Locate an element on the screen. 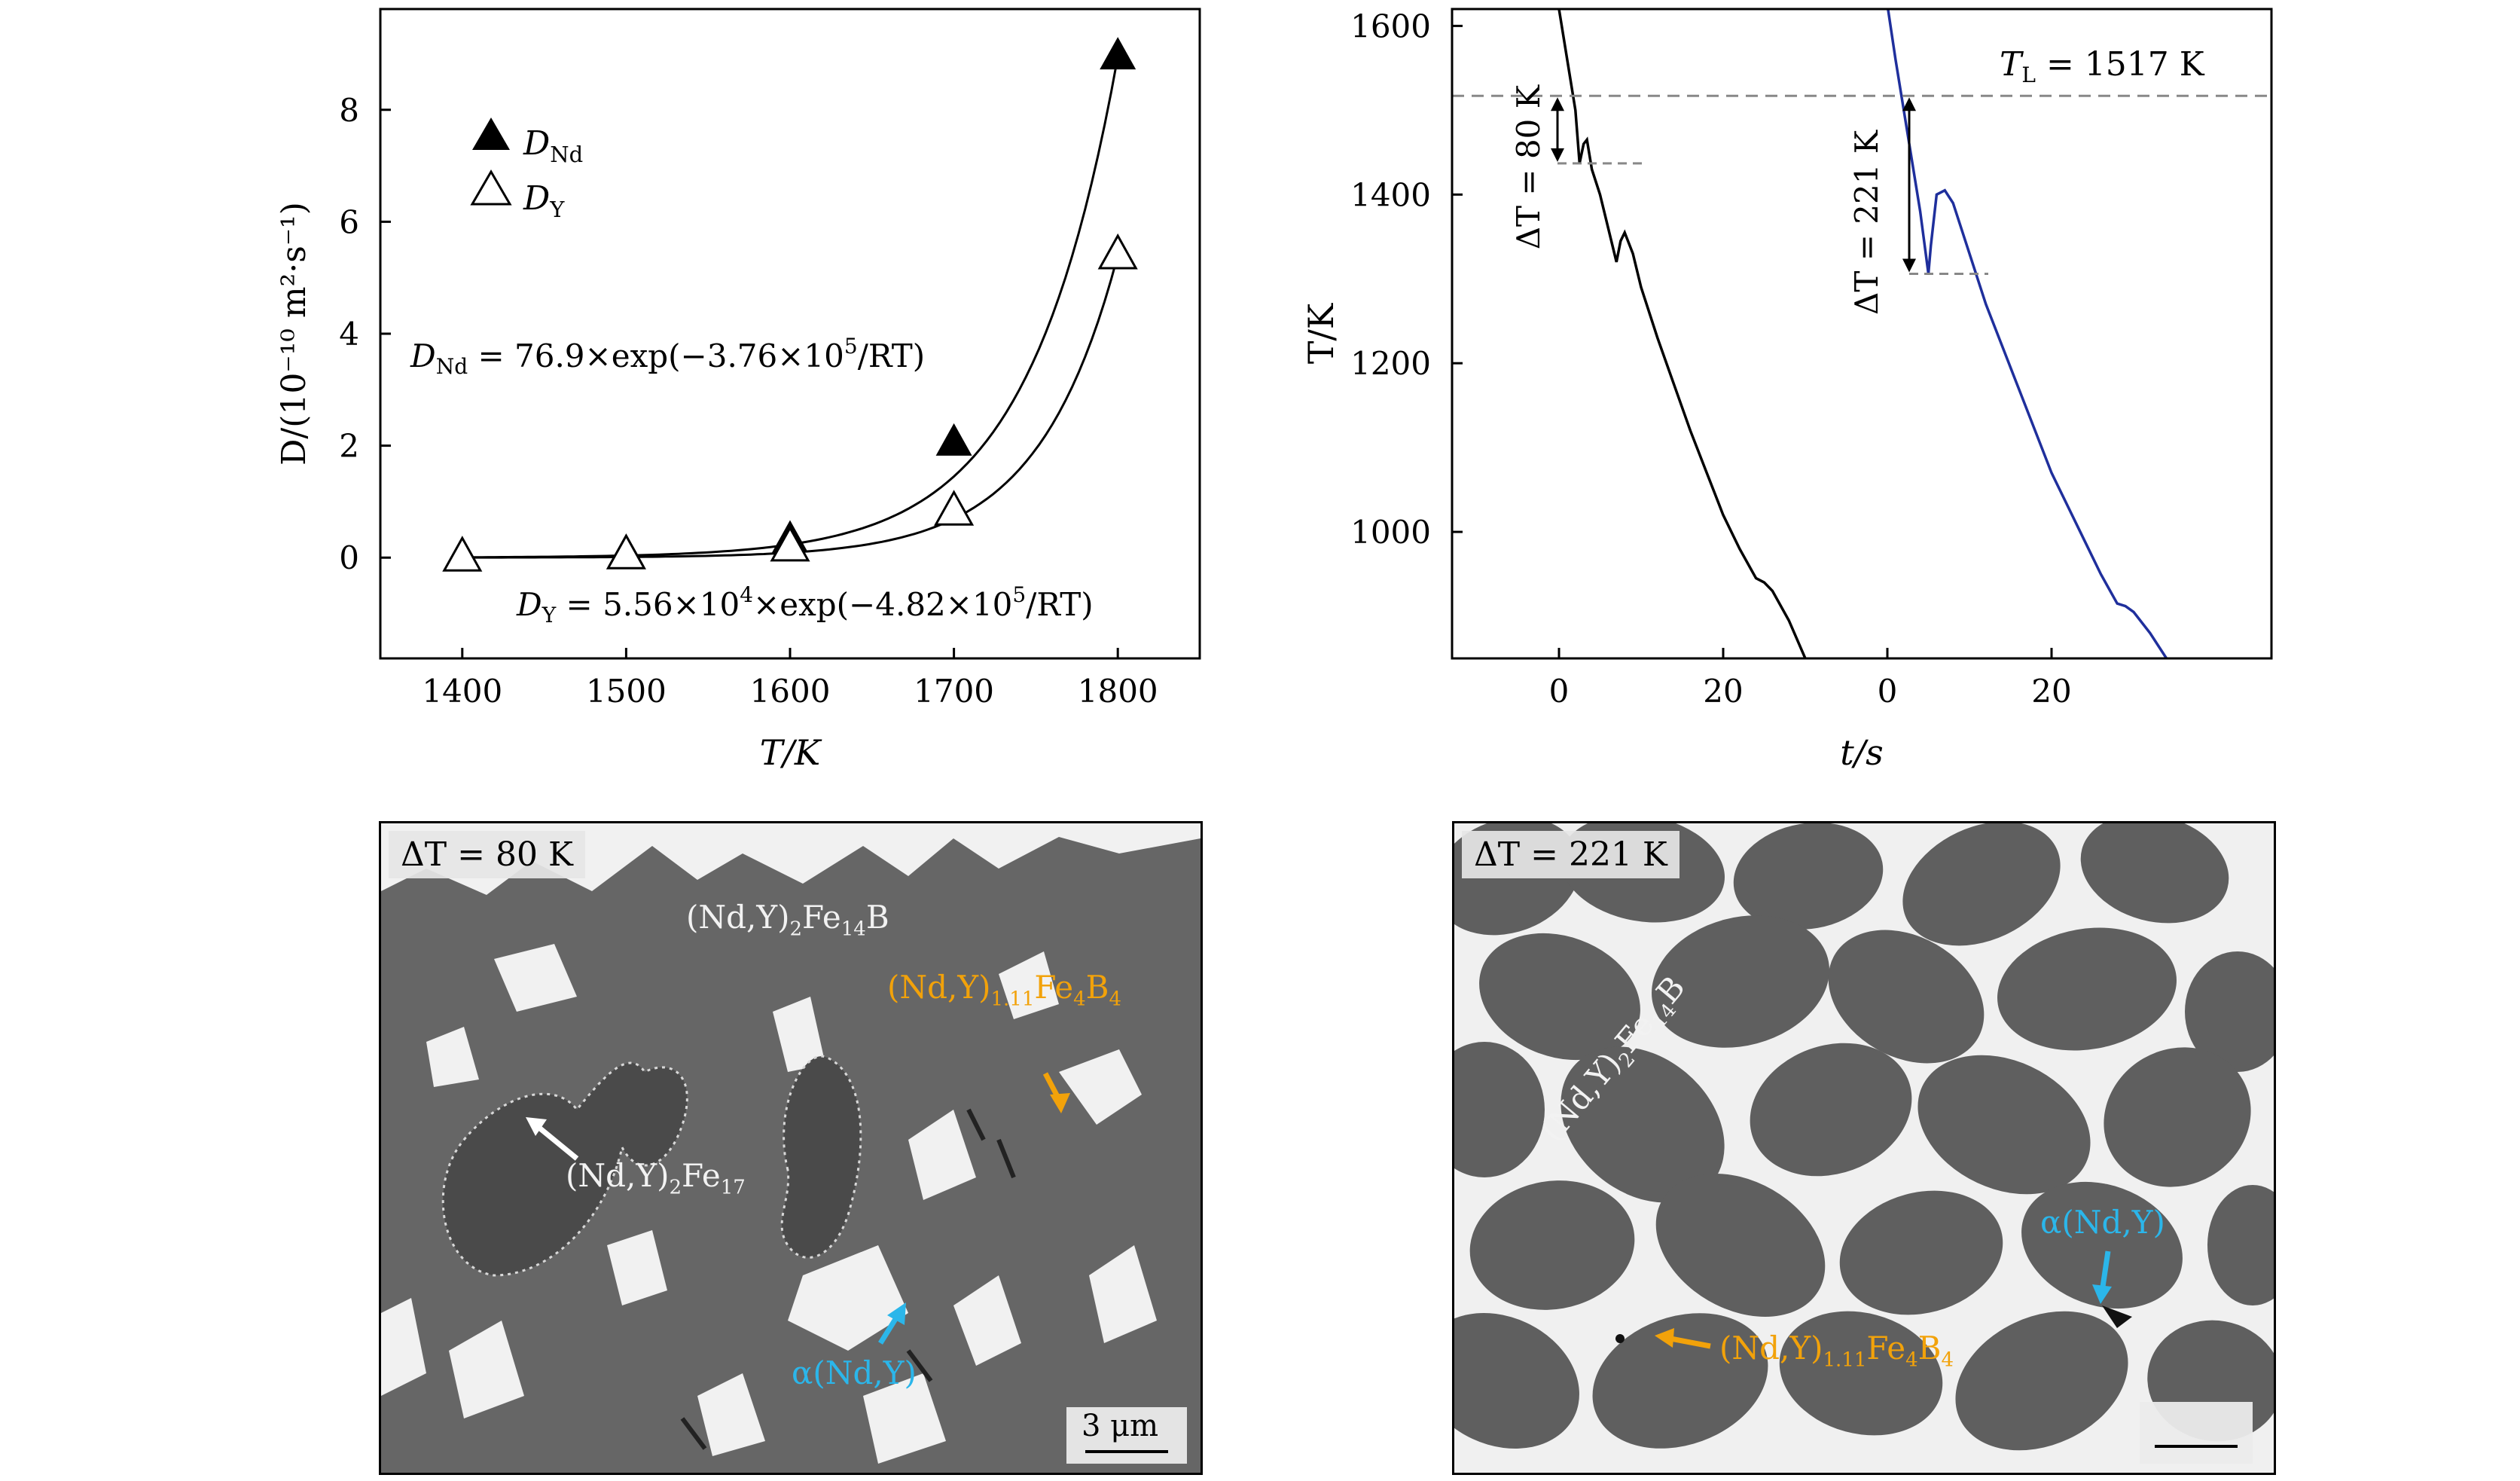 This screenshot has width=2520, height=1481. x-tick-label: 1600 is located at coordinates (790, 691).